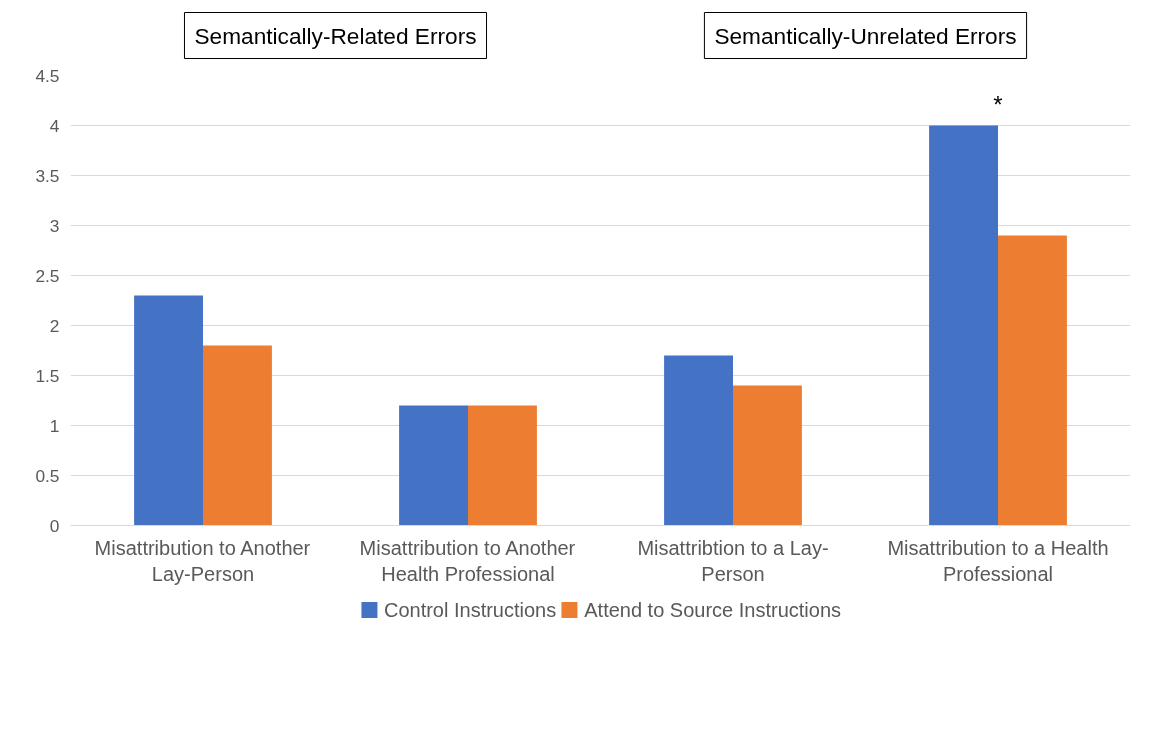 This screenshot has width=1155, height=741. I want to click on y-tick-label: 4, so click(54, 125).